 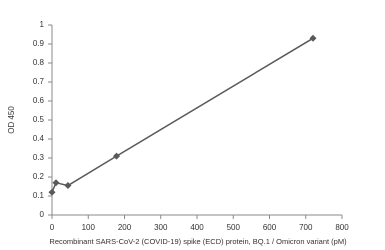 I want to click on y-tick-label: 0.2, so click(x=39, y=176).